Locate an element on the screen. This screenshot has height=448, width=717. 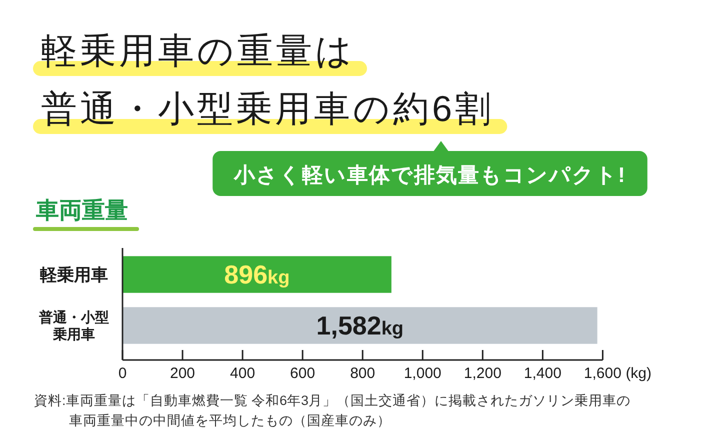
x-tick-label: 200 is located at coordinates (183, 373).